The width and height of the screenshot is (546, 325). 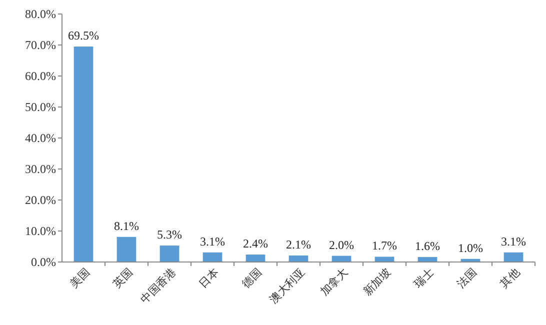 I want to click on data-label: 5.3%, so click(x=169, y=235).